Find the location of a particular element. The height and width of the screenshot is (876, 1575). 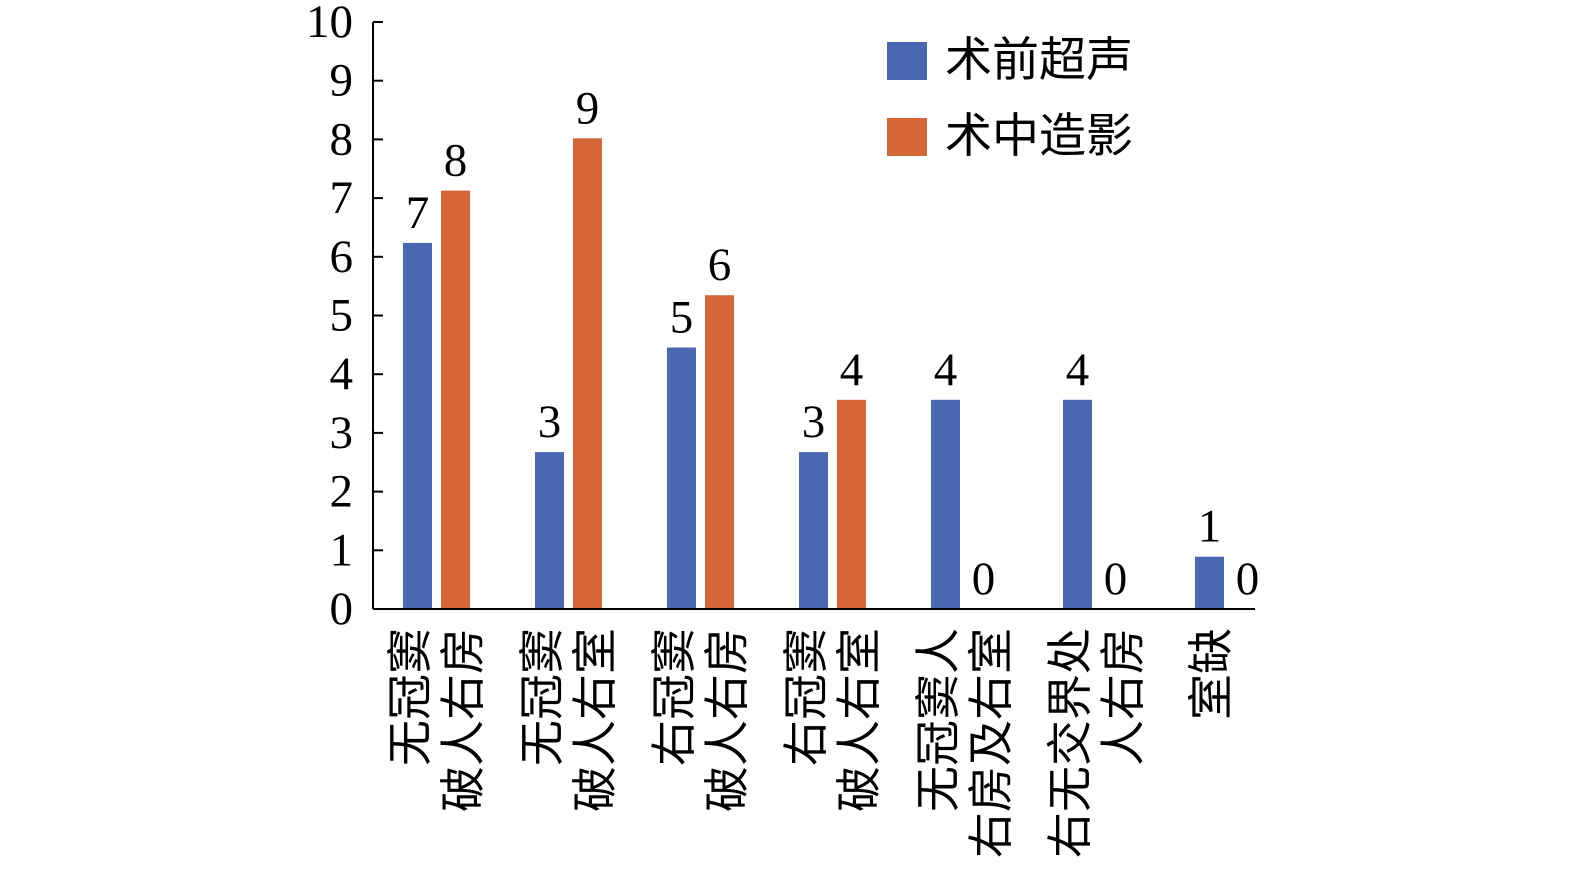

y-tick-label: 2 is located at coordinates (342, 492).